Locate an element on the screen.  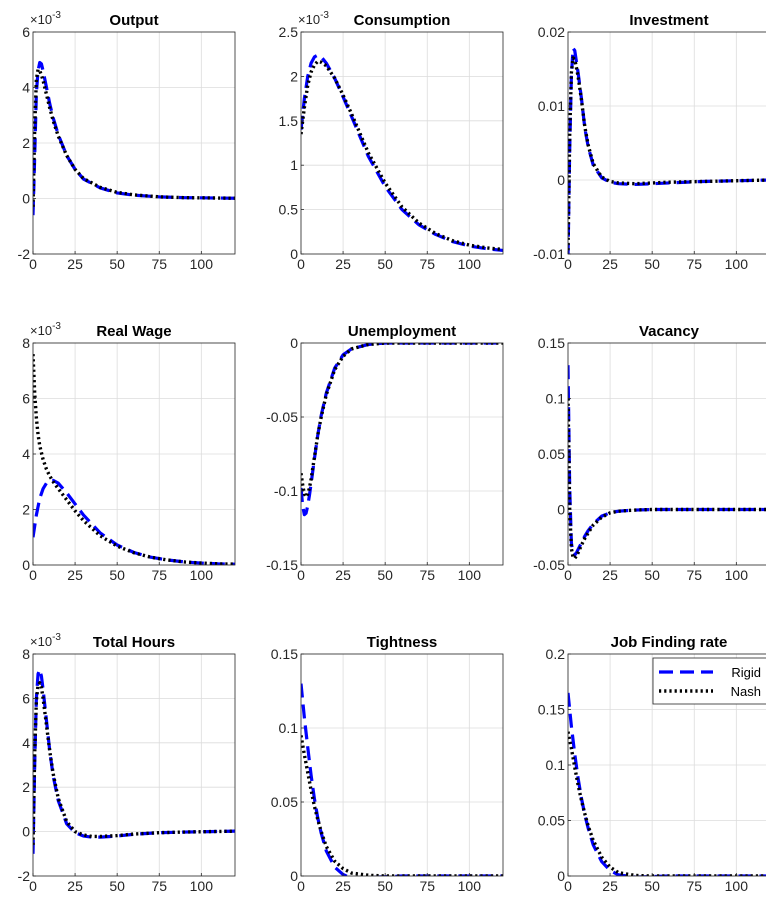
subplot-real-wage: 0 25 50 75 100 0 2 4 6 8×10-3 Real Wage is located at coordinates (129, 452).